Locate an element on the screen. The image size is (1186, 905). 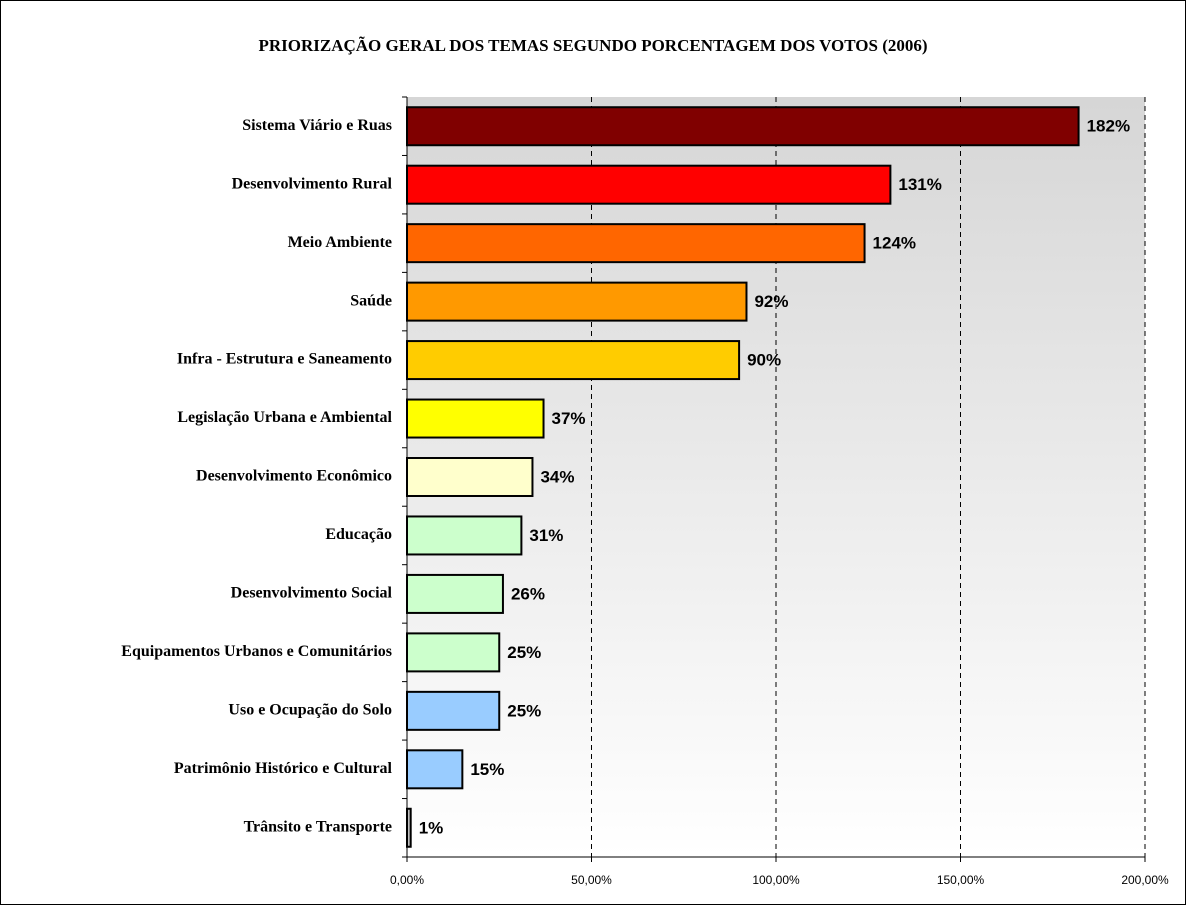
y-tick-label: Meio Ambiente is located at coordinates (340, 242).